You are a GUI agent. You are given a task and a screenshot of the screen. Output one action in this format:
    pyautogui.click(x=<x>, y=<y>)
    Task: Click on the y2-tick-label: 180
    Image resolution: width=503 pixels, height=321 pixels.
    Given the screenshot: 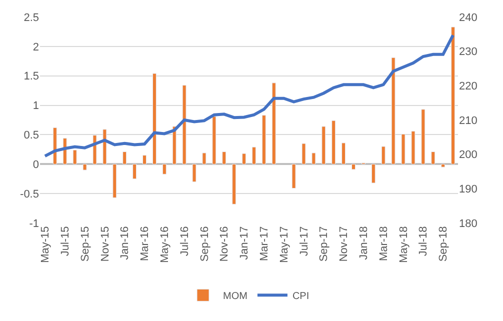 What is the action you would take?
    pyautogui.click(x=468, y=224)
    